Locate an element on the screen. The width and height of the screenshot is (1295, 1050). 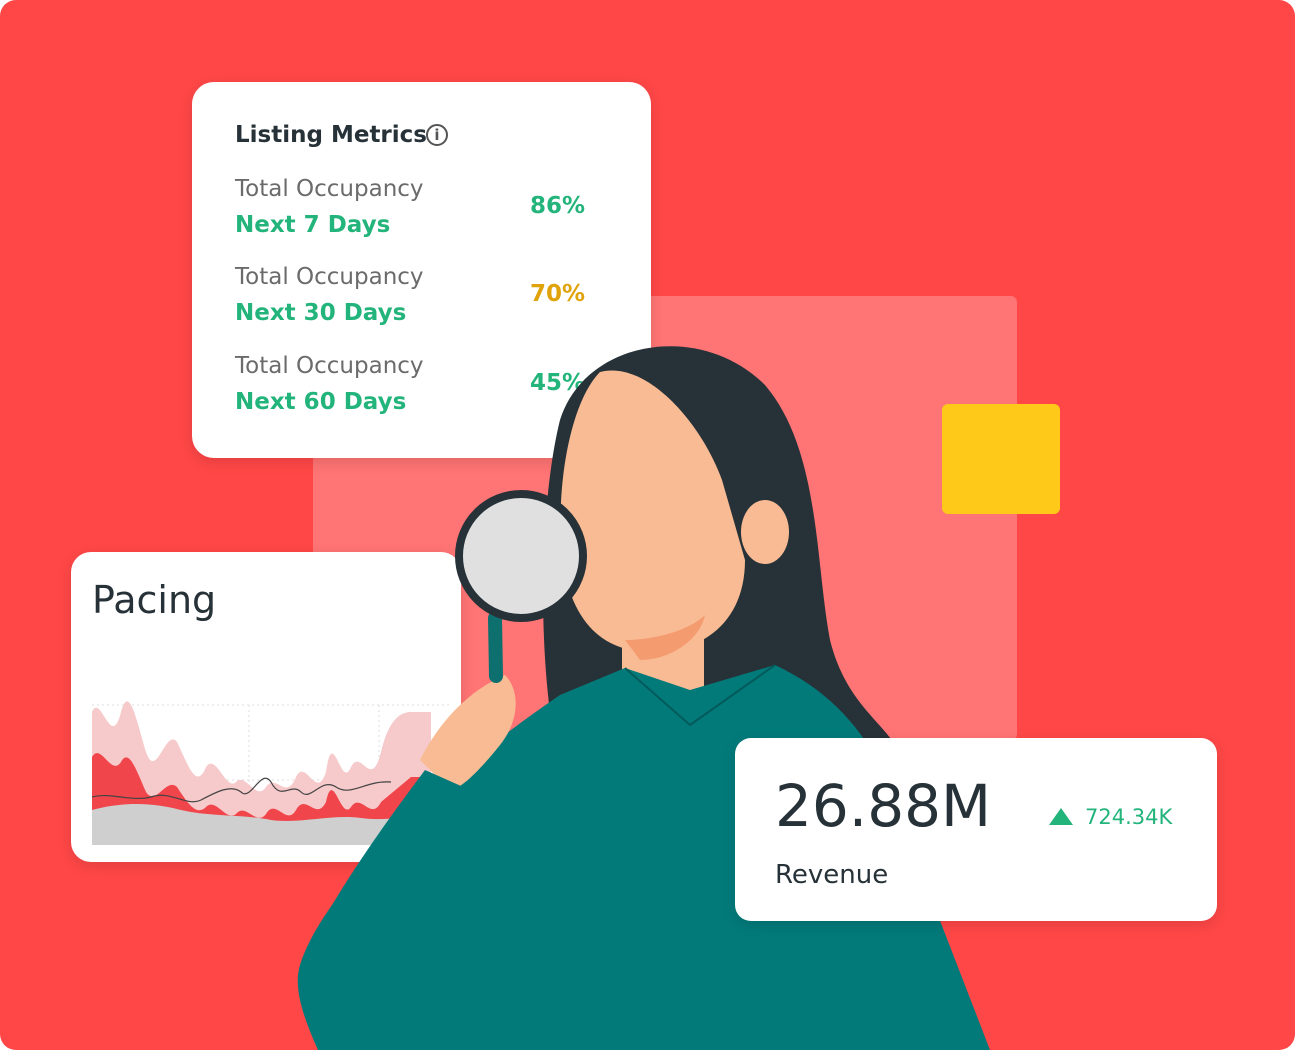
pacing-chart is located at coordinates (271, 773).